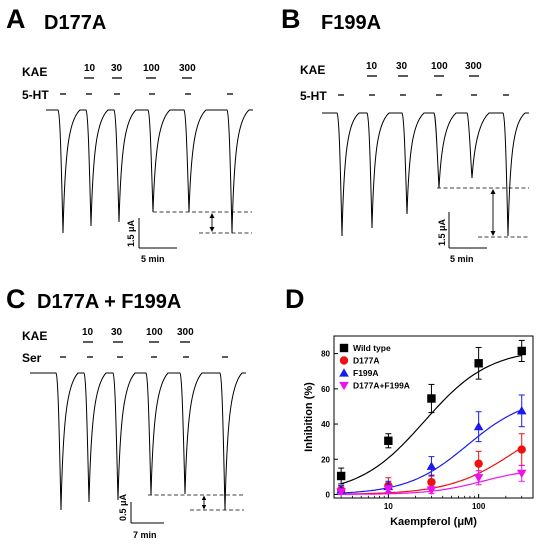 The width and height of the screenshot is (539, 550). I want to click on panel-a-conc-300: 300, so click(187, 68).